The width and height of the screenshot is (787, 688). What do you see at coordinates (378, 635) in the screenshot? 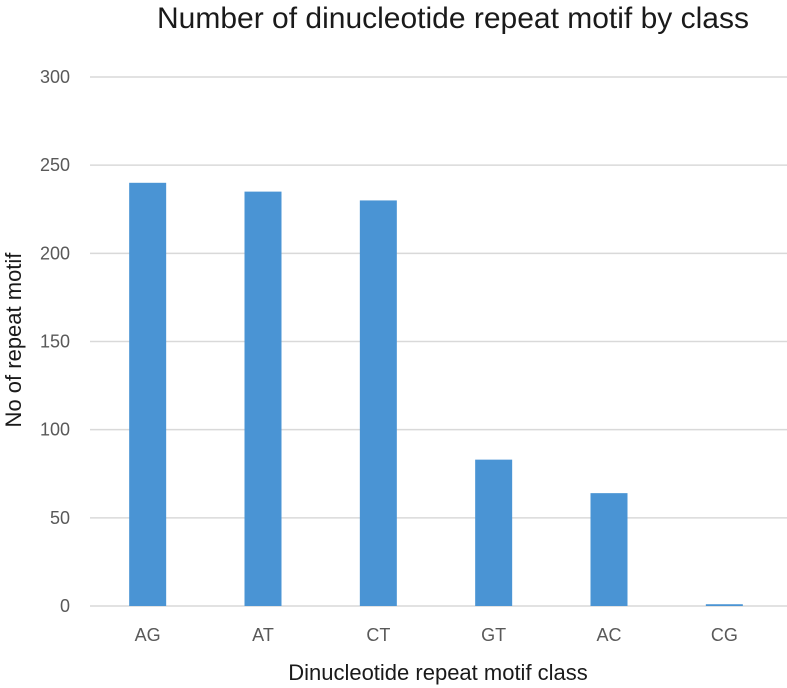
I see `x-tick-label: CT` at bounding box center [378, 635].